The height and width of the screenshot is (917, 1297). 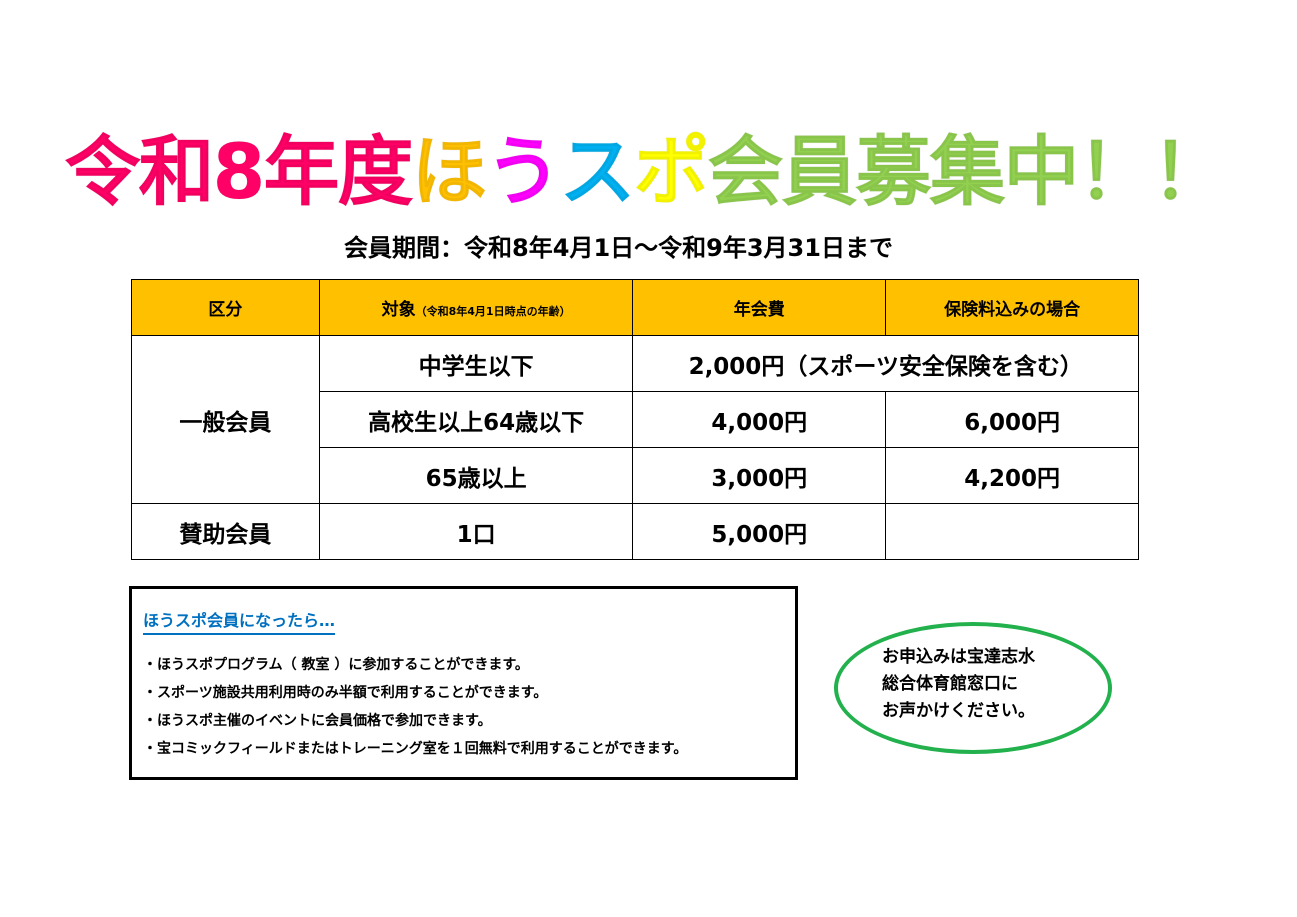 I want to click on page-title: 令和8年度ほうスポ会員募集中！！, so click(x=646, y=167).